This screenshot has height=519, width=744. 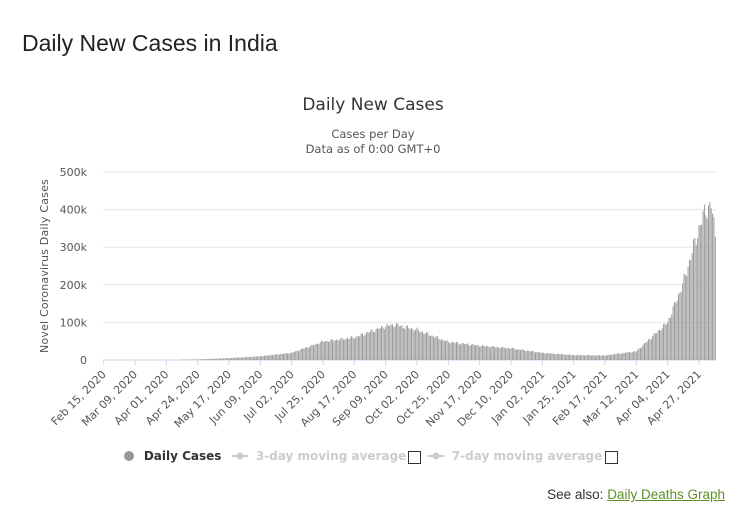 What do you see at coordinates (171, 457) in the screenshot?
I see `legend-item-daily-cases: Daily Cases` at bounding box center [171, 457].